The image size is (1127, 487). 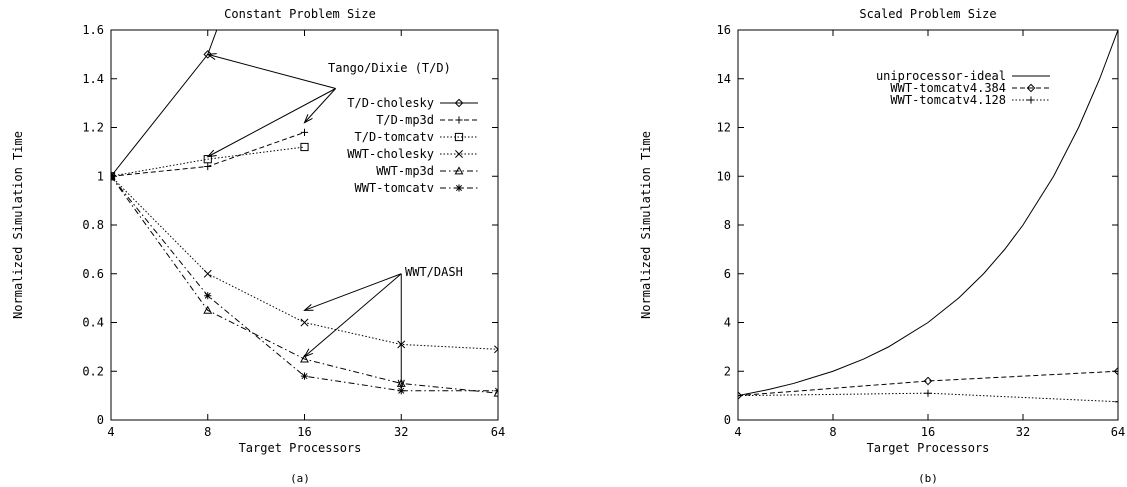 What do you see at coordinates (405, 120) in the screenshot?
I see `legend-label: T/D-mp3d` at bounding box center [405, 120].